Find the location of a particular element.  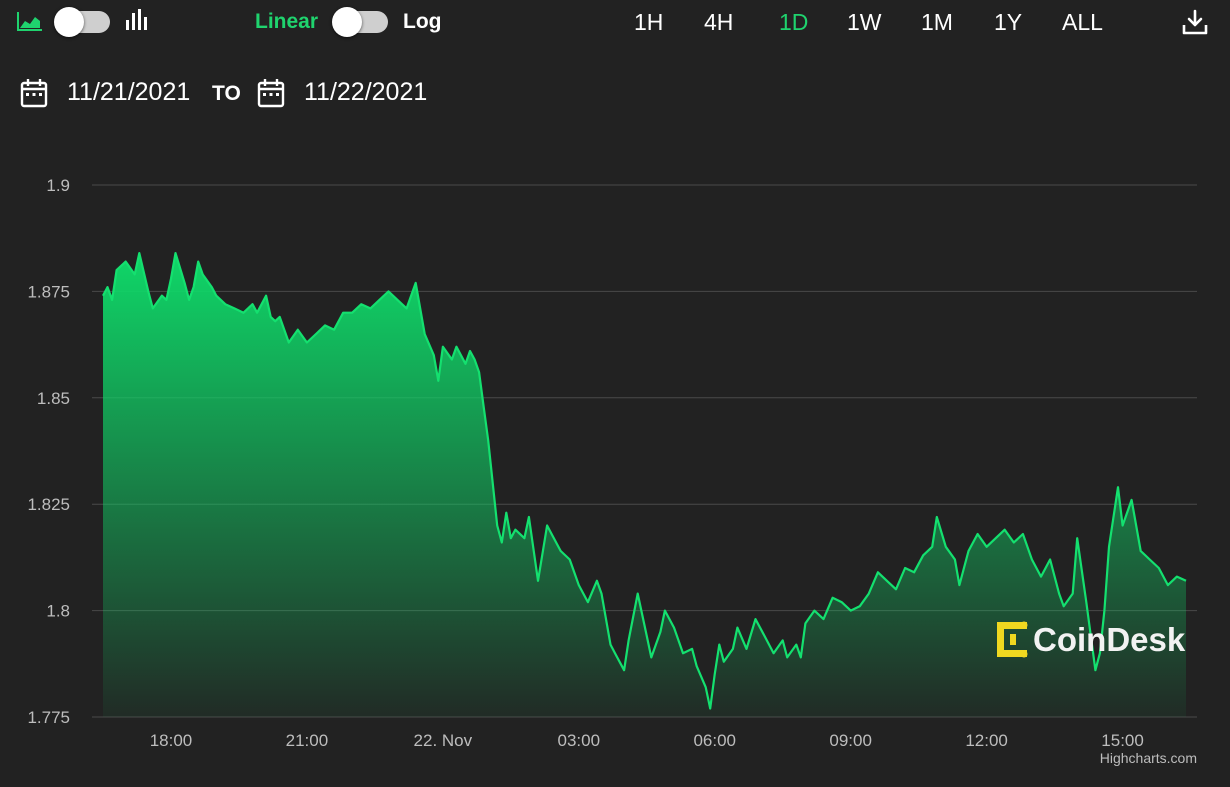

area-chart-icon is located at coordinates (30, 21).